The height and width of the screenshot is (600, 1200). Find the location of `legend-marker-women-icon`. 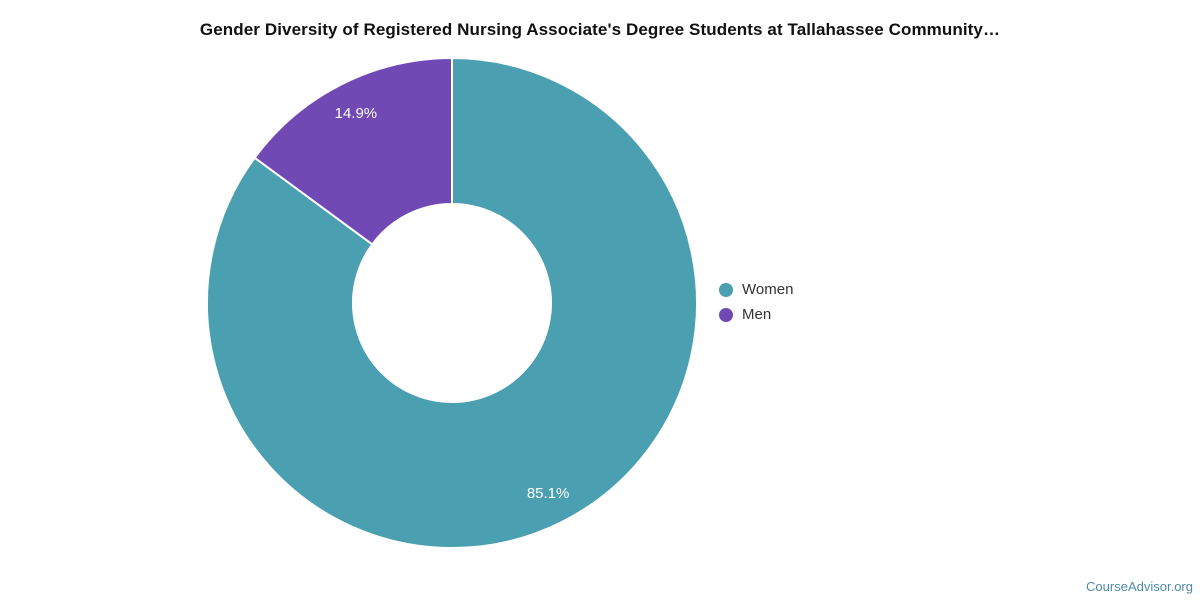

legend-marker-women-icon is located at coordinates (726, 290).